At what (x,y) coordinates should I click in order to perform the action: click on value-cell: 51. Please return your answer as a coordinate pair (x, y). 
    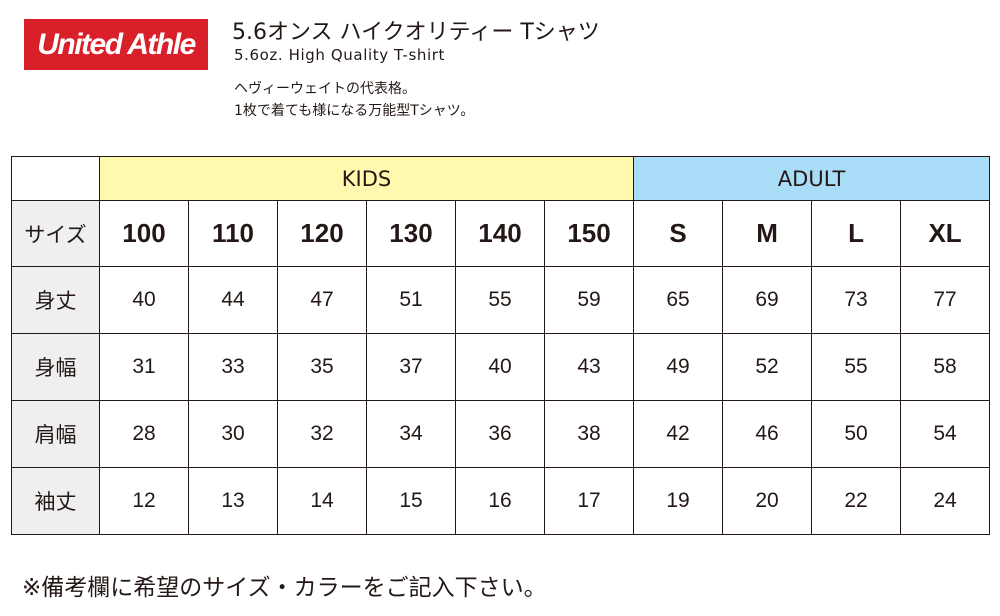
    Looking at the image, I should click on (411, 300).